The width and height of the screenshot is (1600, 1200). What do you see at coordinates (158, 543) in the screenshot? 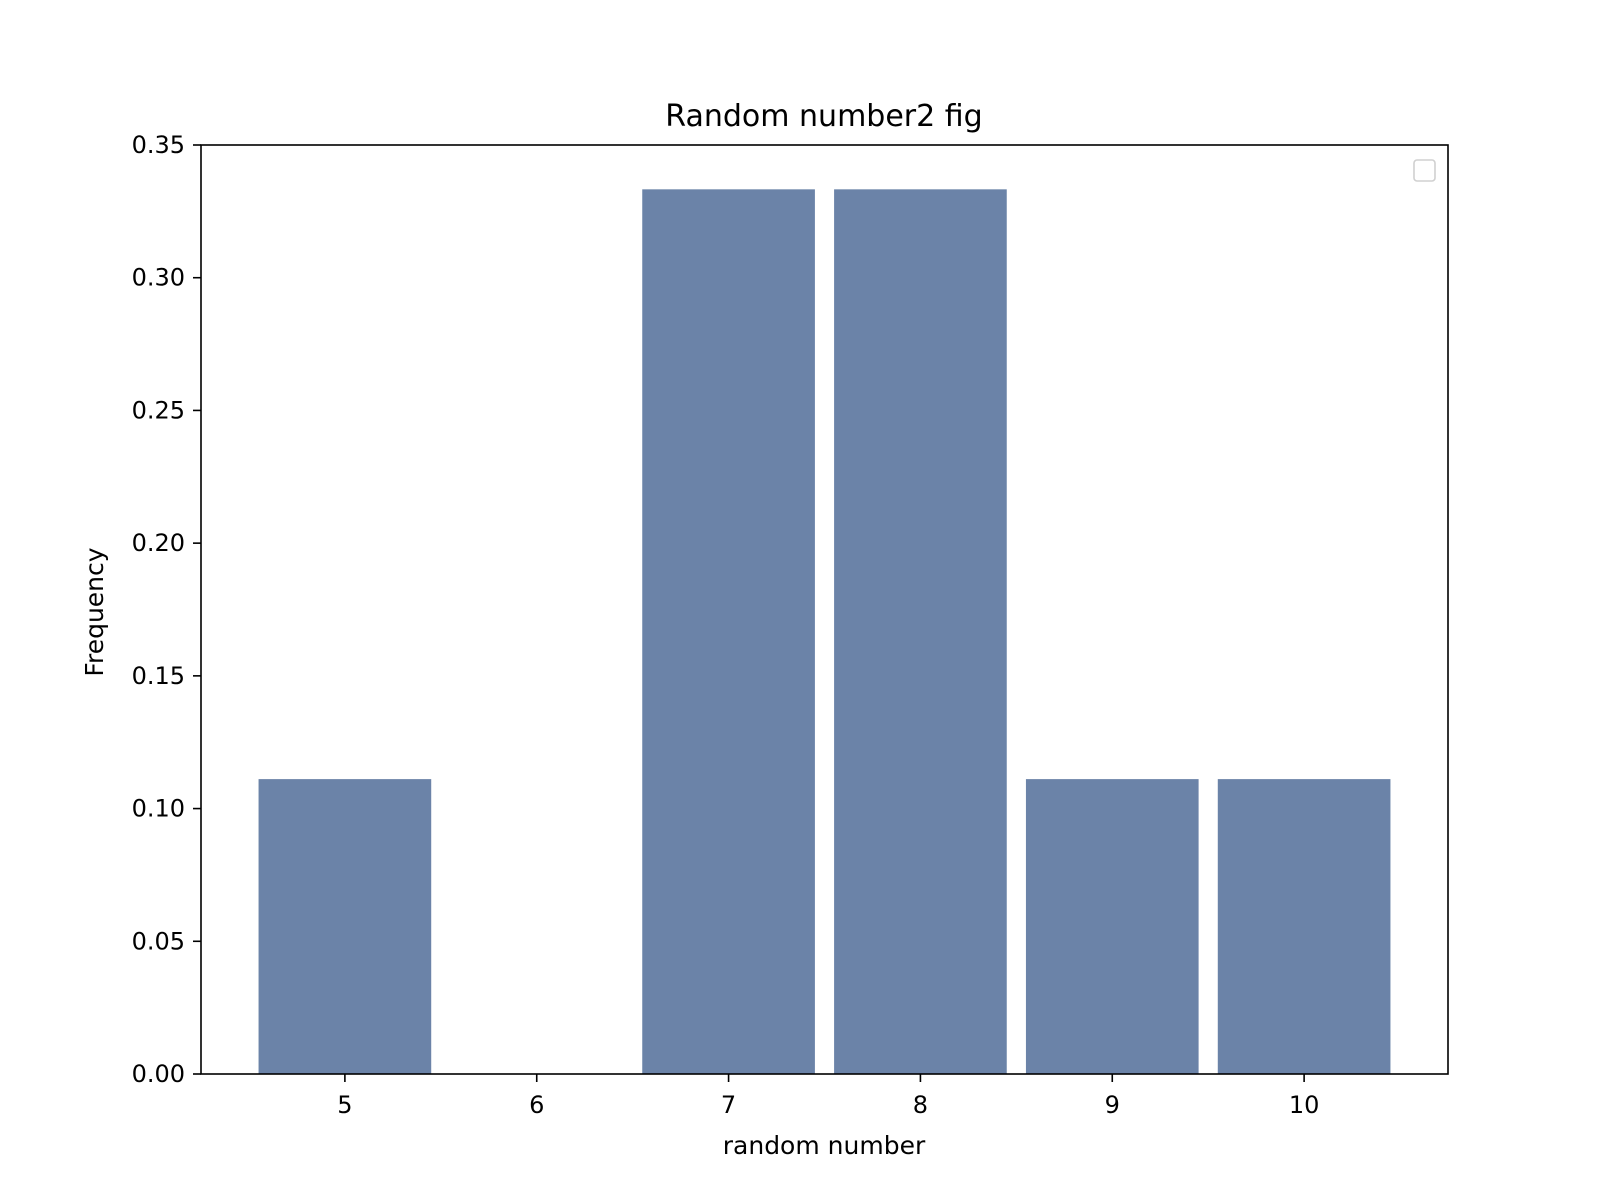
I see `y-tick-label: 0.20` at bounding box center [158, 543].